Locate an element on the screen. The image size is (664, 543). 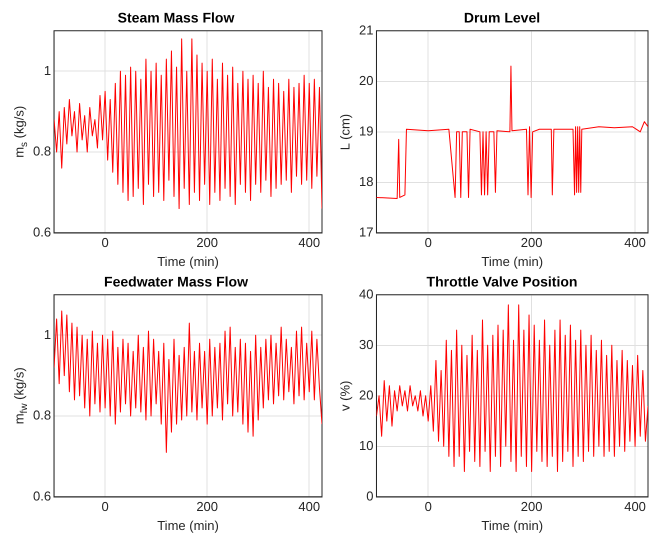
chart-title: Steam Mass Flow is located at coordinates (176, 17).